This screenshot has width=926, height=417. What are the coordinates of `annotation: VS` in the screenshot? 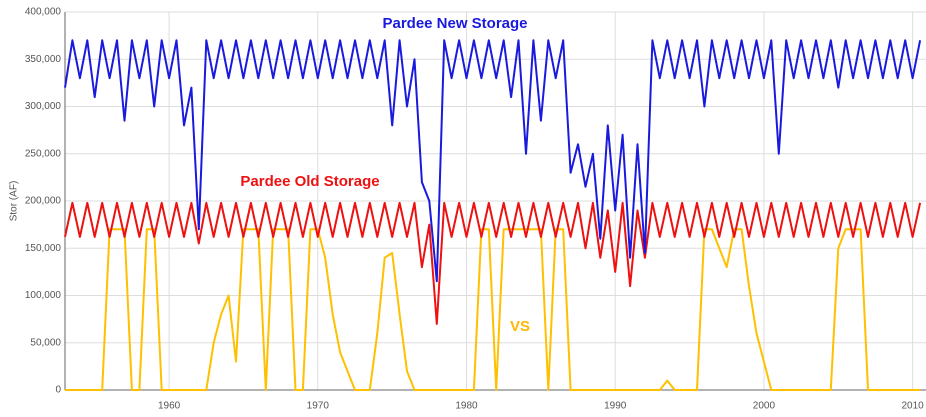 It's located at (520, 326).